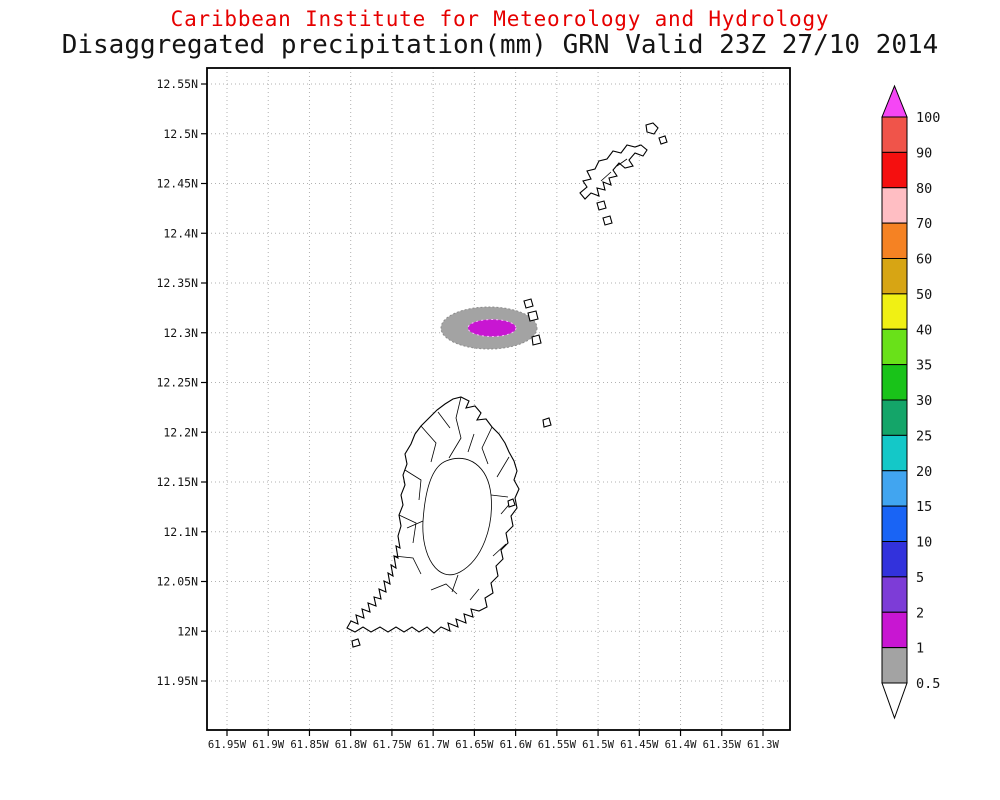 The height and width of the screenshot is (800, 1000). I want to click on colorbar-tick-label: 25, so click(924, 436).